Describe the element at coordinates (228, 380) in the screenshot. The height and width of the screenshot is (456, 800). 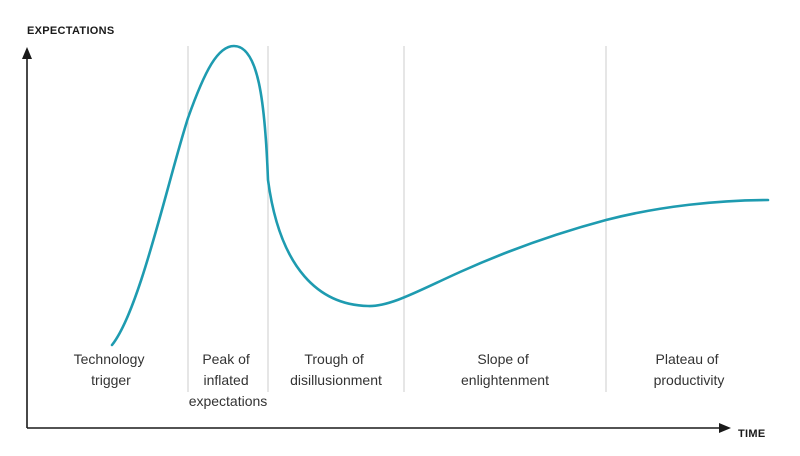
I see `phase-label-peak-of-inflated-expectations: Peak of inflated expectations` at that location.